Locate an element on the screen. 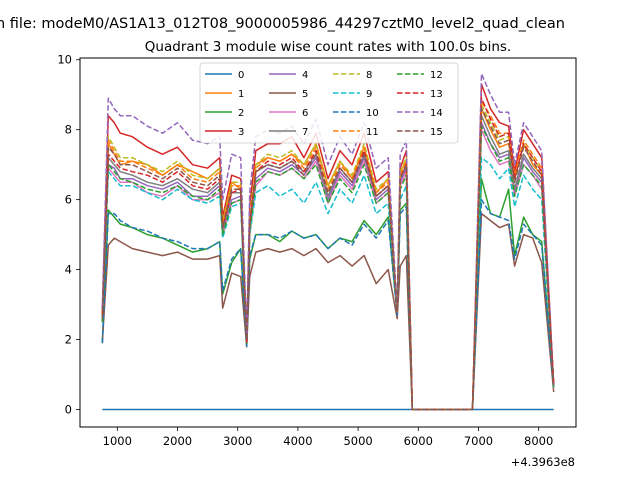 The image size is (640, 484). legend-label-7: 7 is located at coordinates (305, 132).